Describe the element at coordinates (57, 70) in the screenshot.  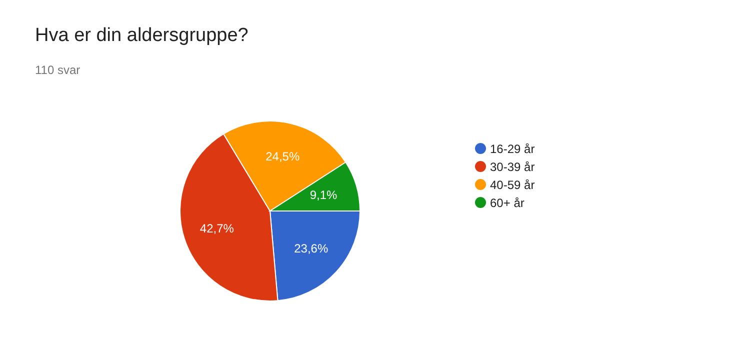
I see `text: 110 svar` at that location.